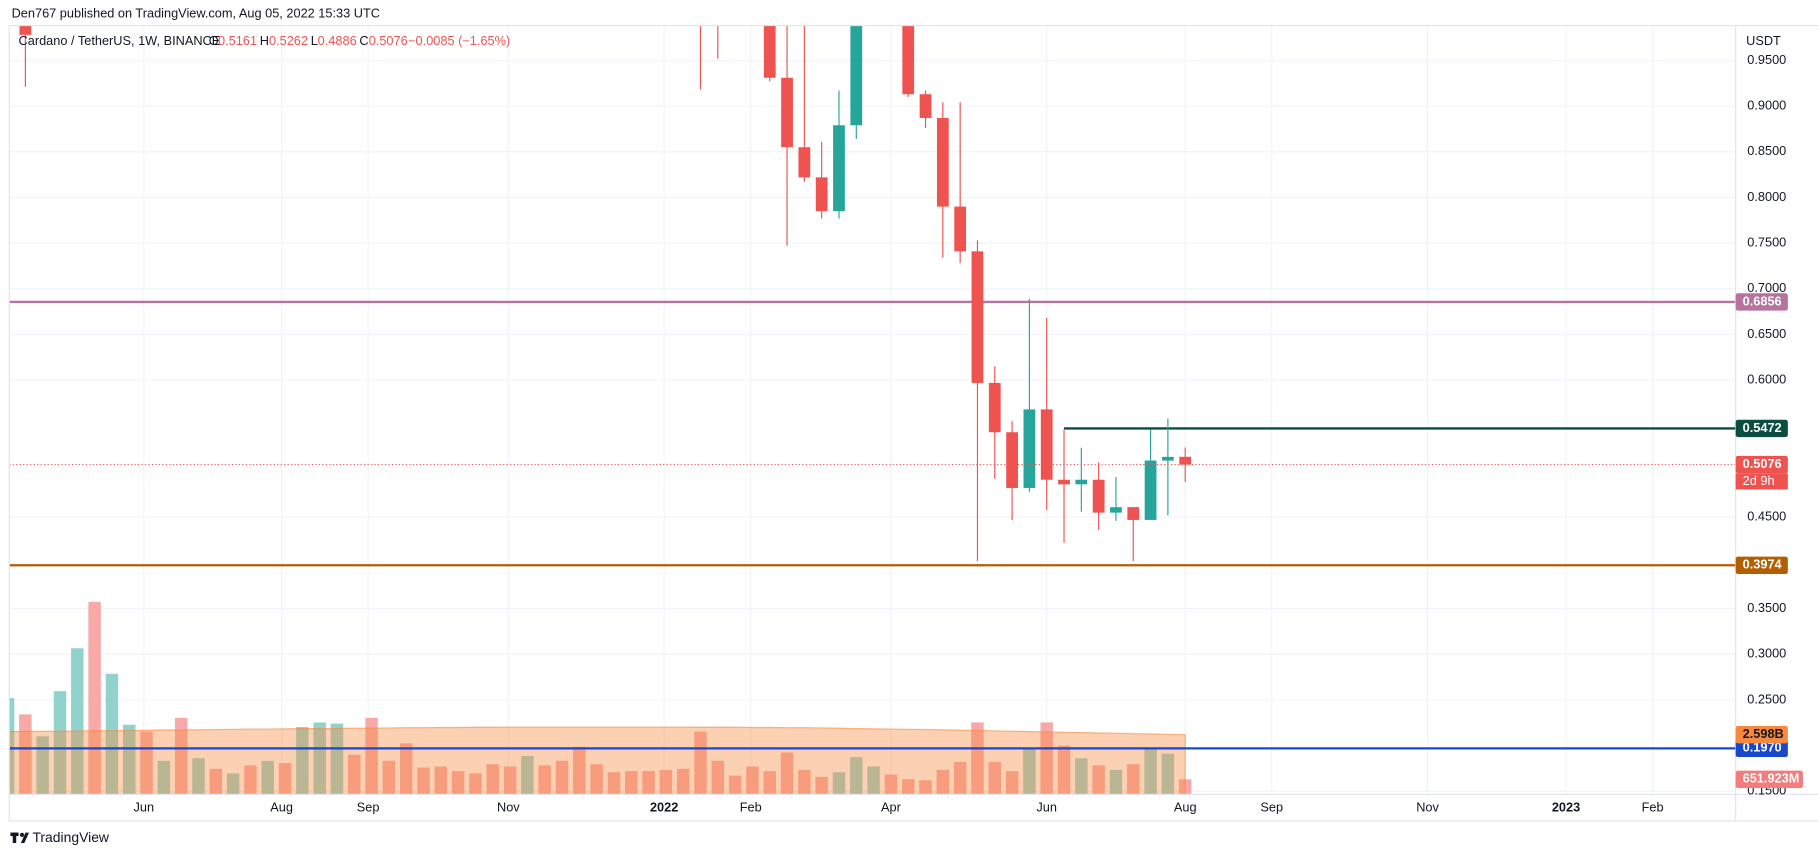 Image resolution: width=1818 pixels, height=857 pixels. Describe the element at coordinates (70, 837) in the screenshot. I see `brand-name: TradingView` at that location.